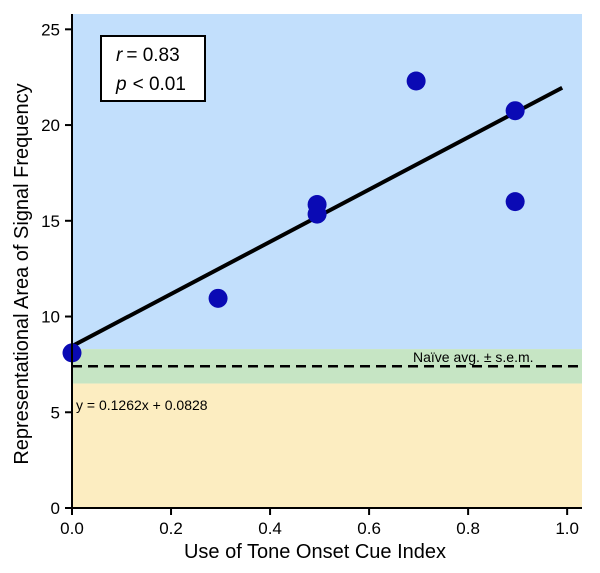  Describe the element at coordinates (315, 552) in the screenshot. I see `x-axis-title: Use of Tone Onset Cue Index` at that location.